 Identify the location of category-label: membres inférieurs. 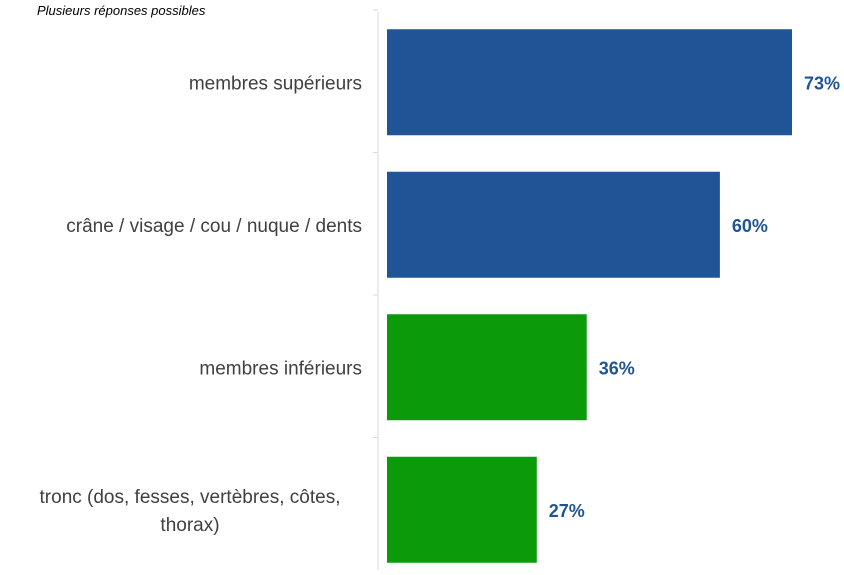
(280, 368).